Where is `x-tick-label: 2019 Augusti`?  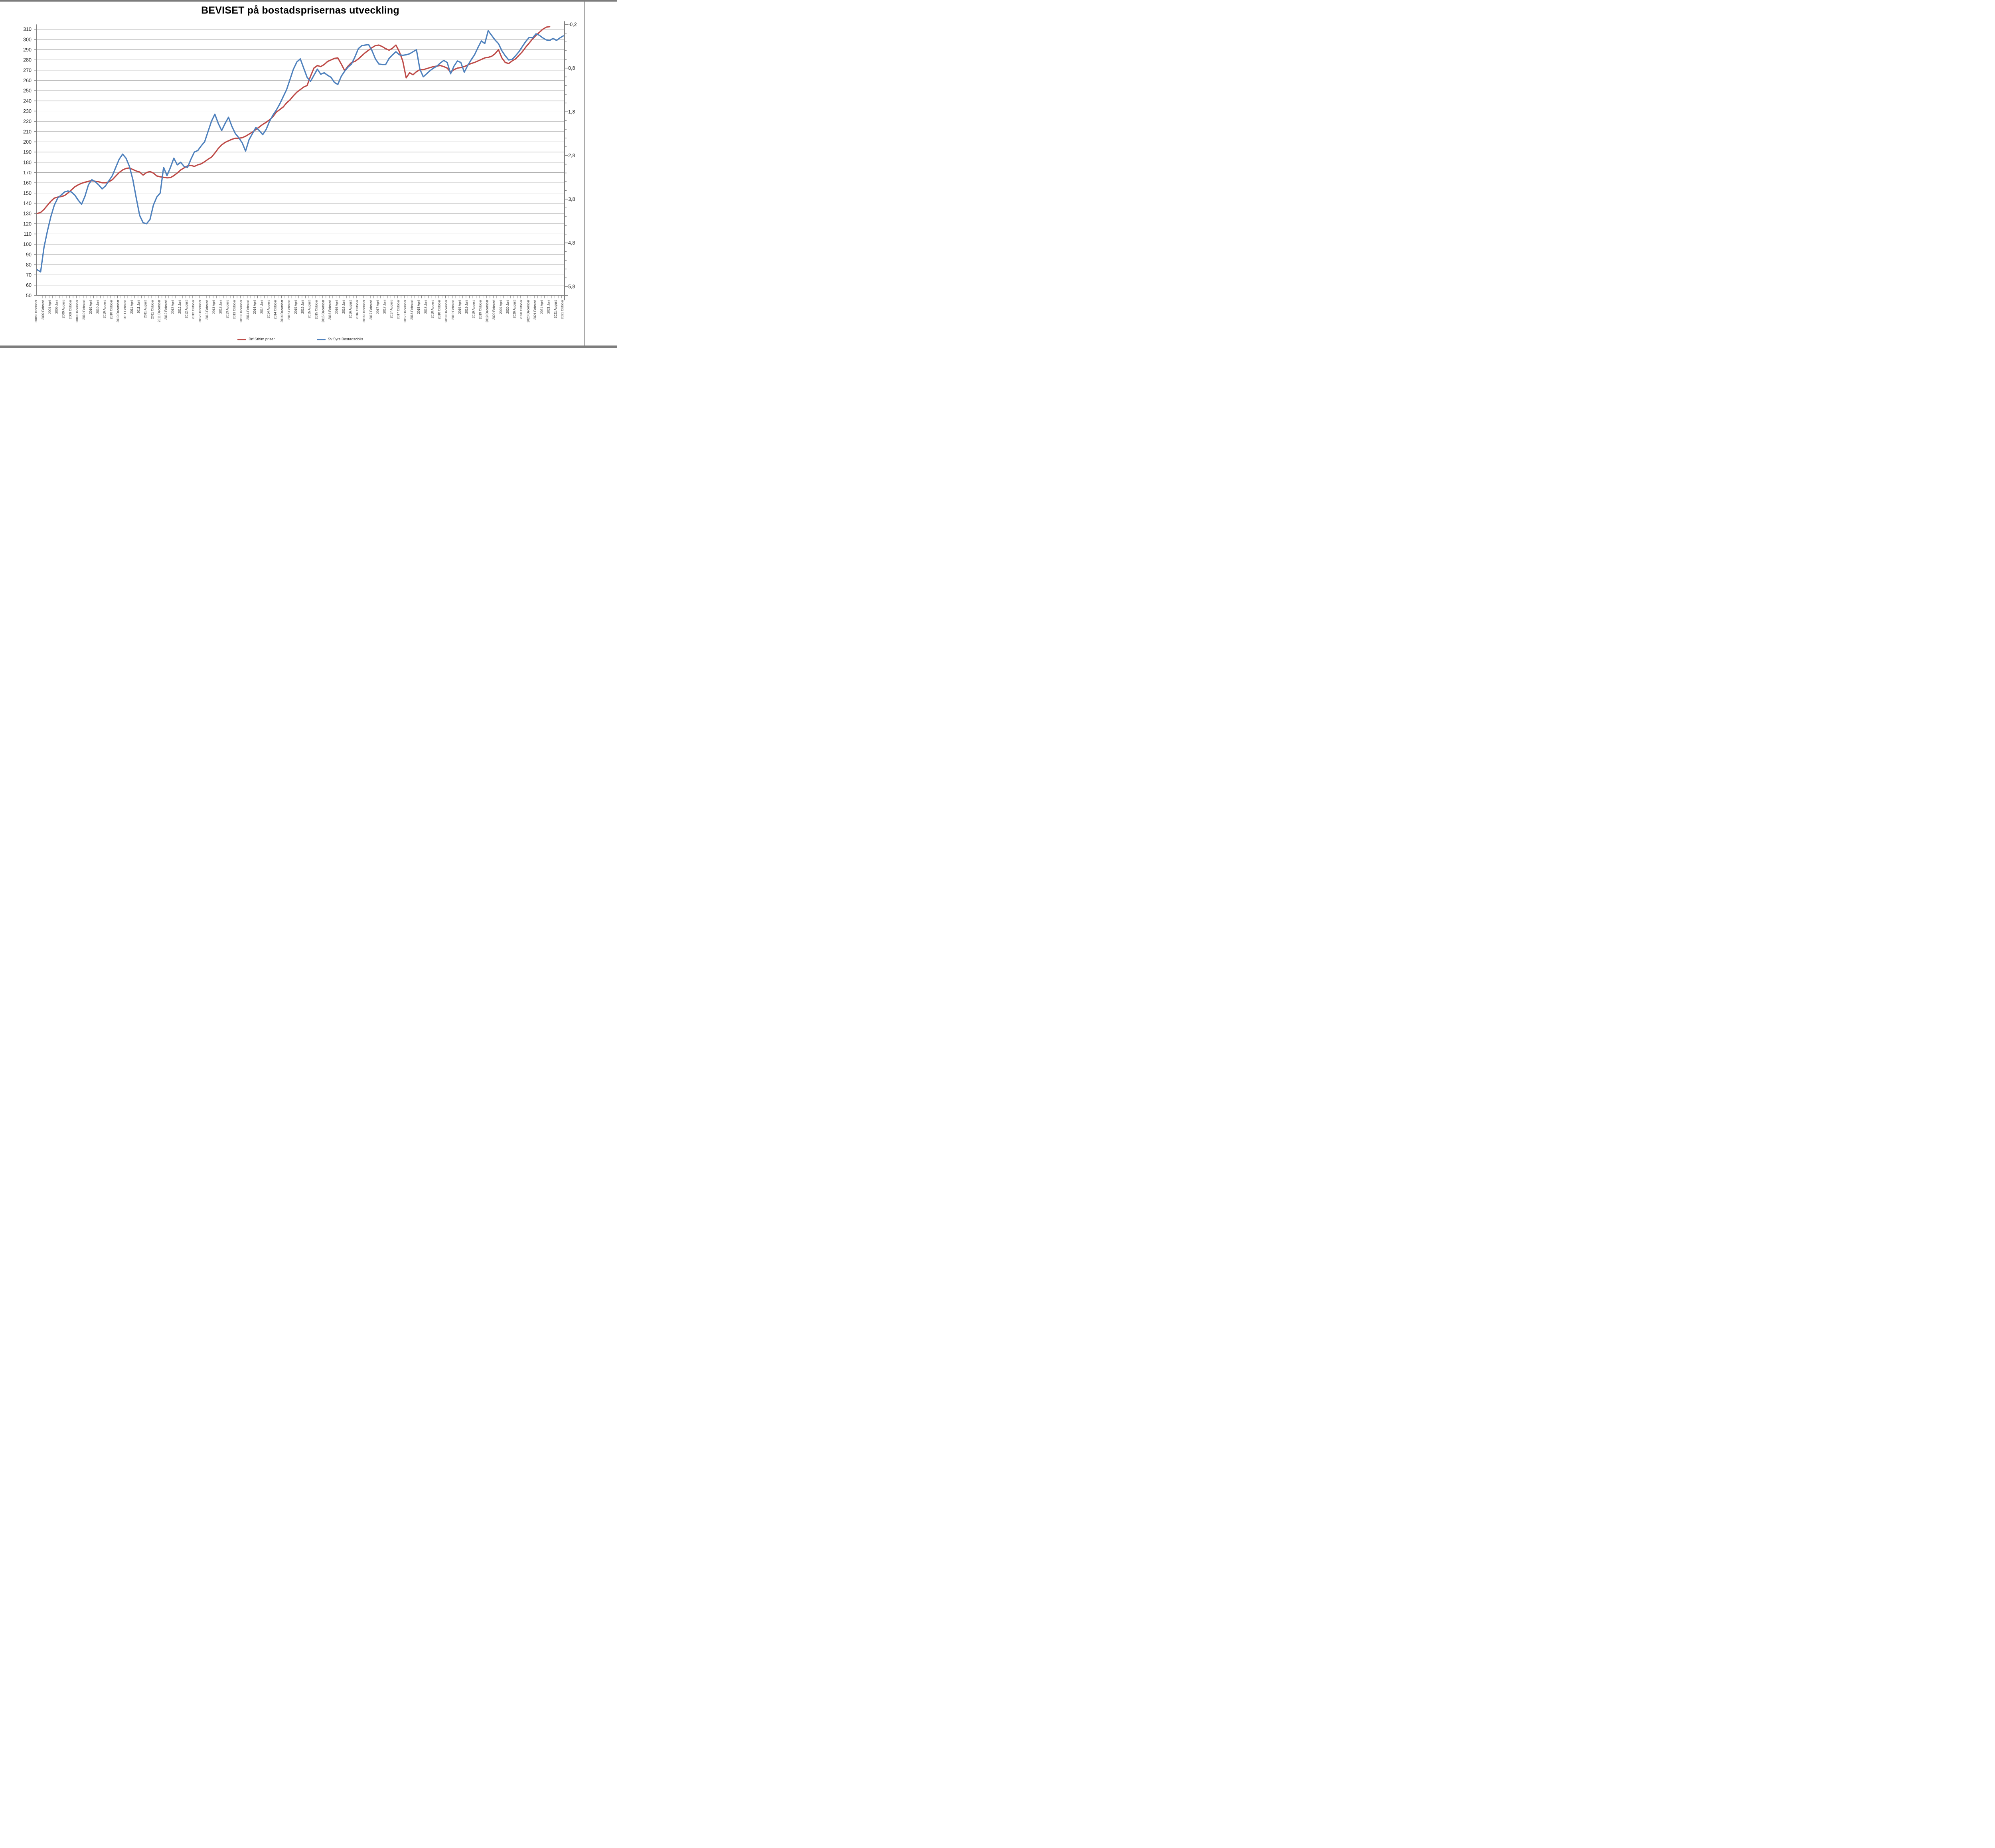 x-tick-label: 2019 Augusti is located at coordinates (474, 309).